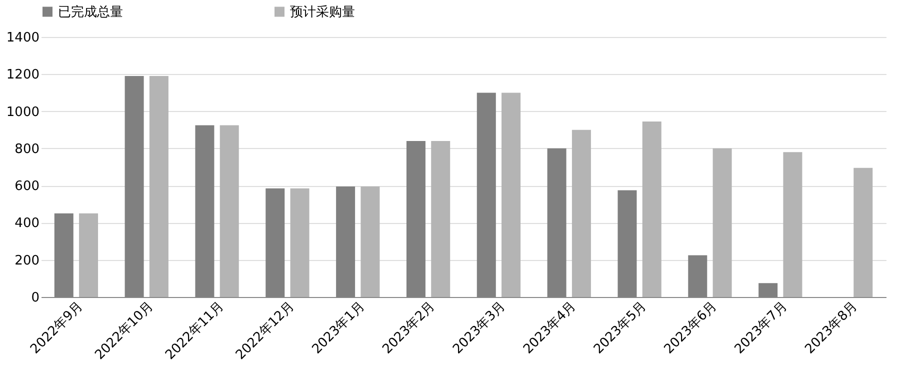  I want to click on y-tick-label: 1200, so click(23, 75).